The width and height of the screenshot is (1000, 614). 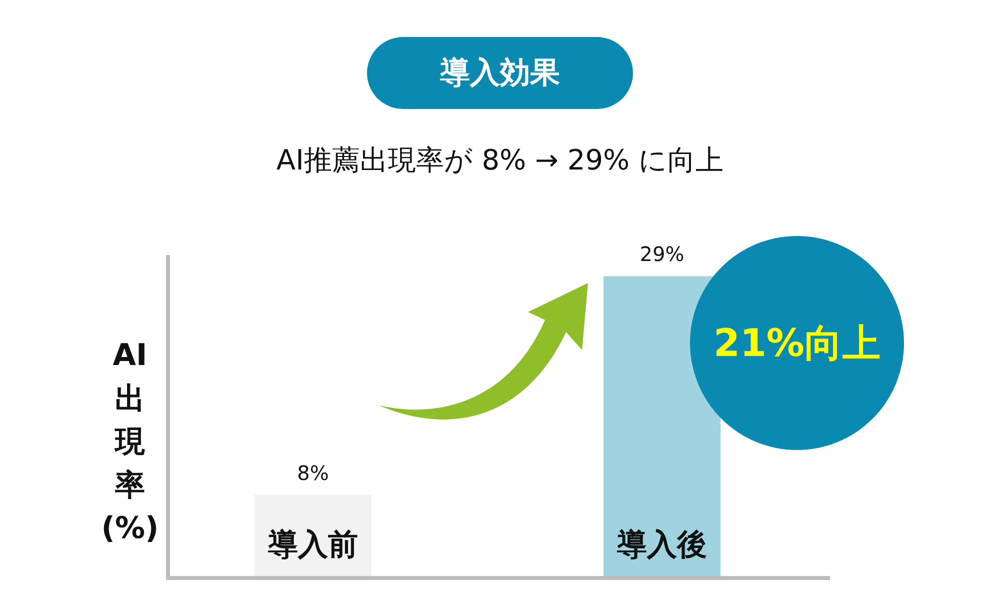 What do you see at coordinates (499, 73) in the screenshot?
I see `chart-title: 導入効果` at bounding box center [499, 73].